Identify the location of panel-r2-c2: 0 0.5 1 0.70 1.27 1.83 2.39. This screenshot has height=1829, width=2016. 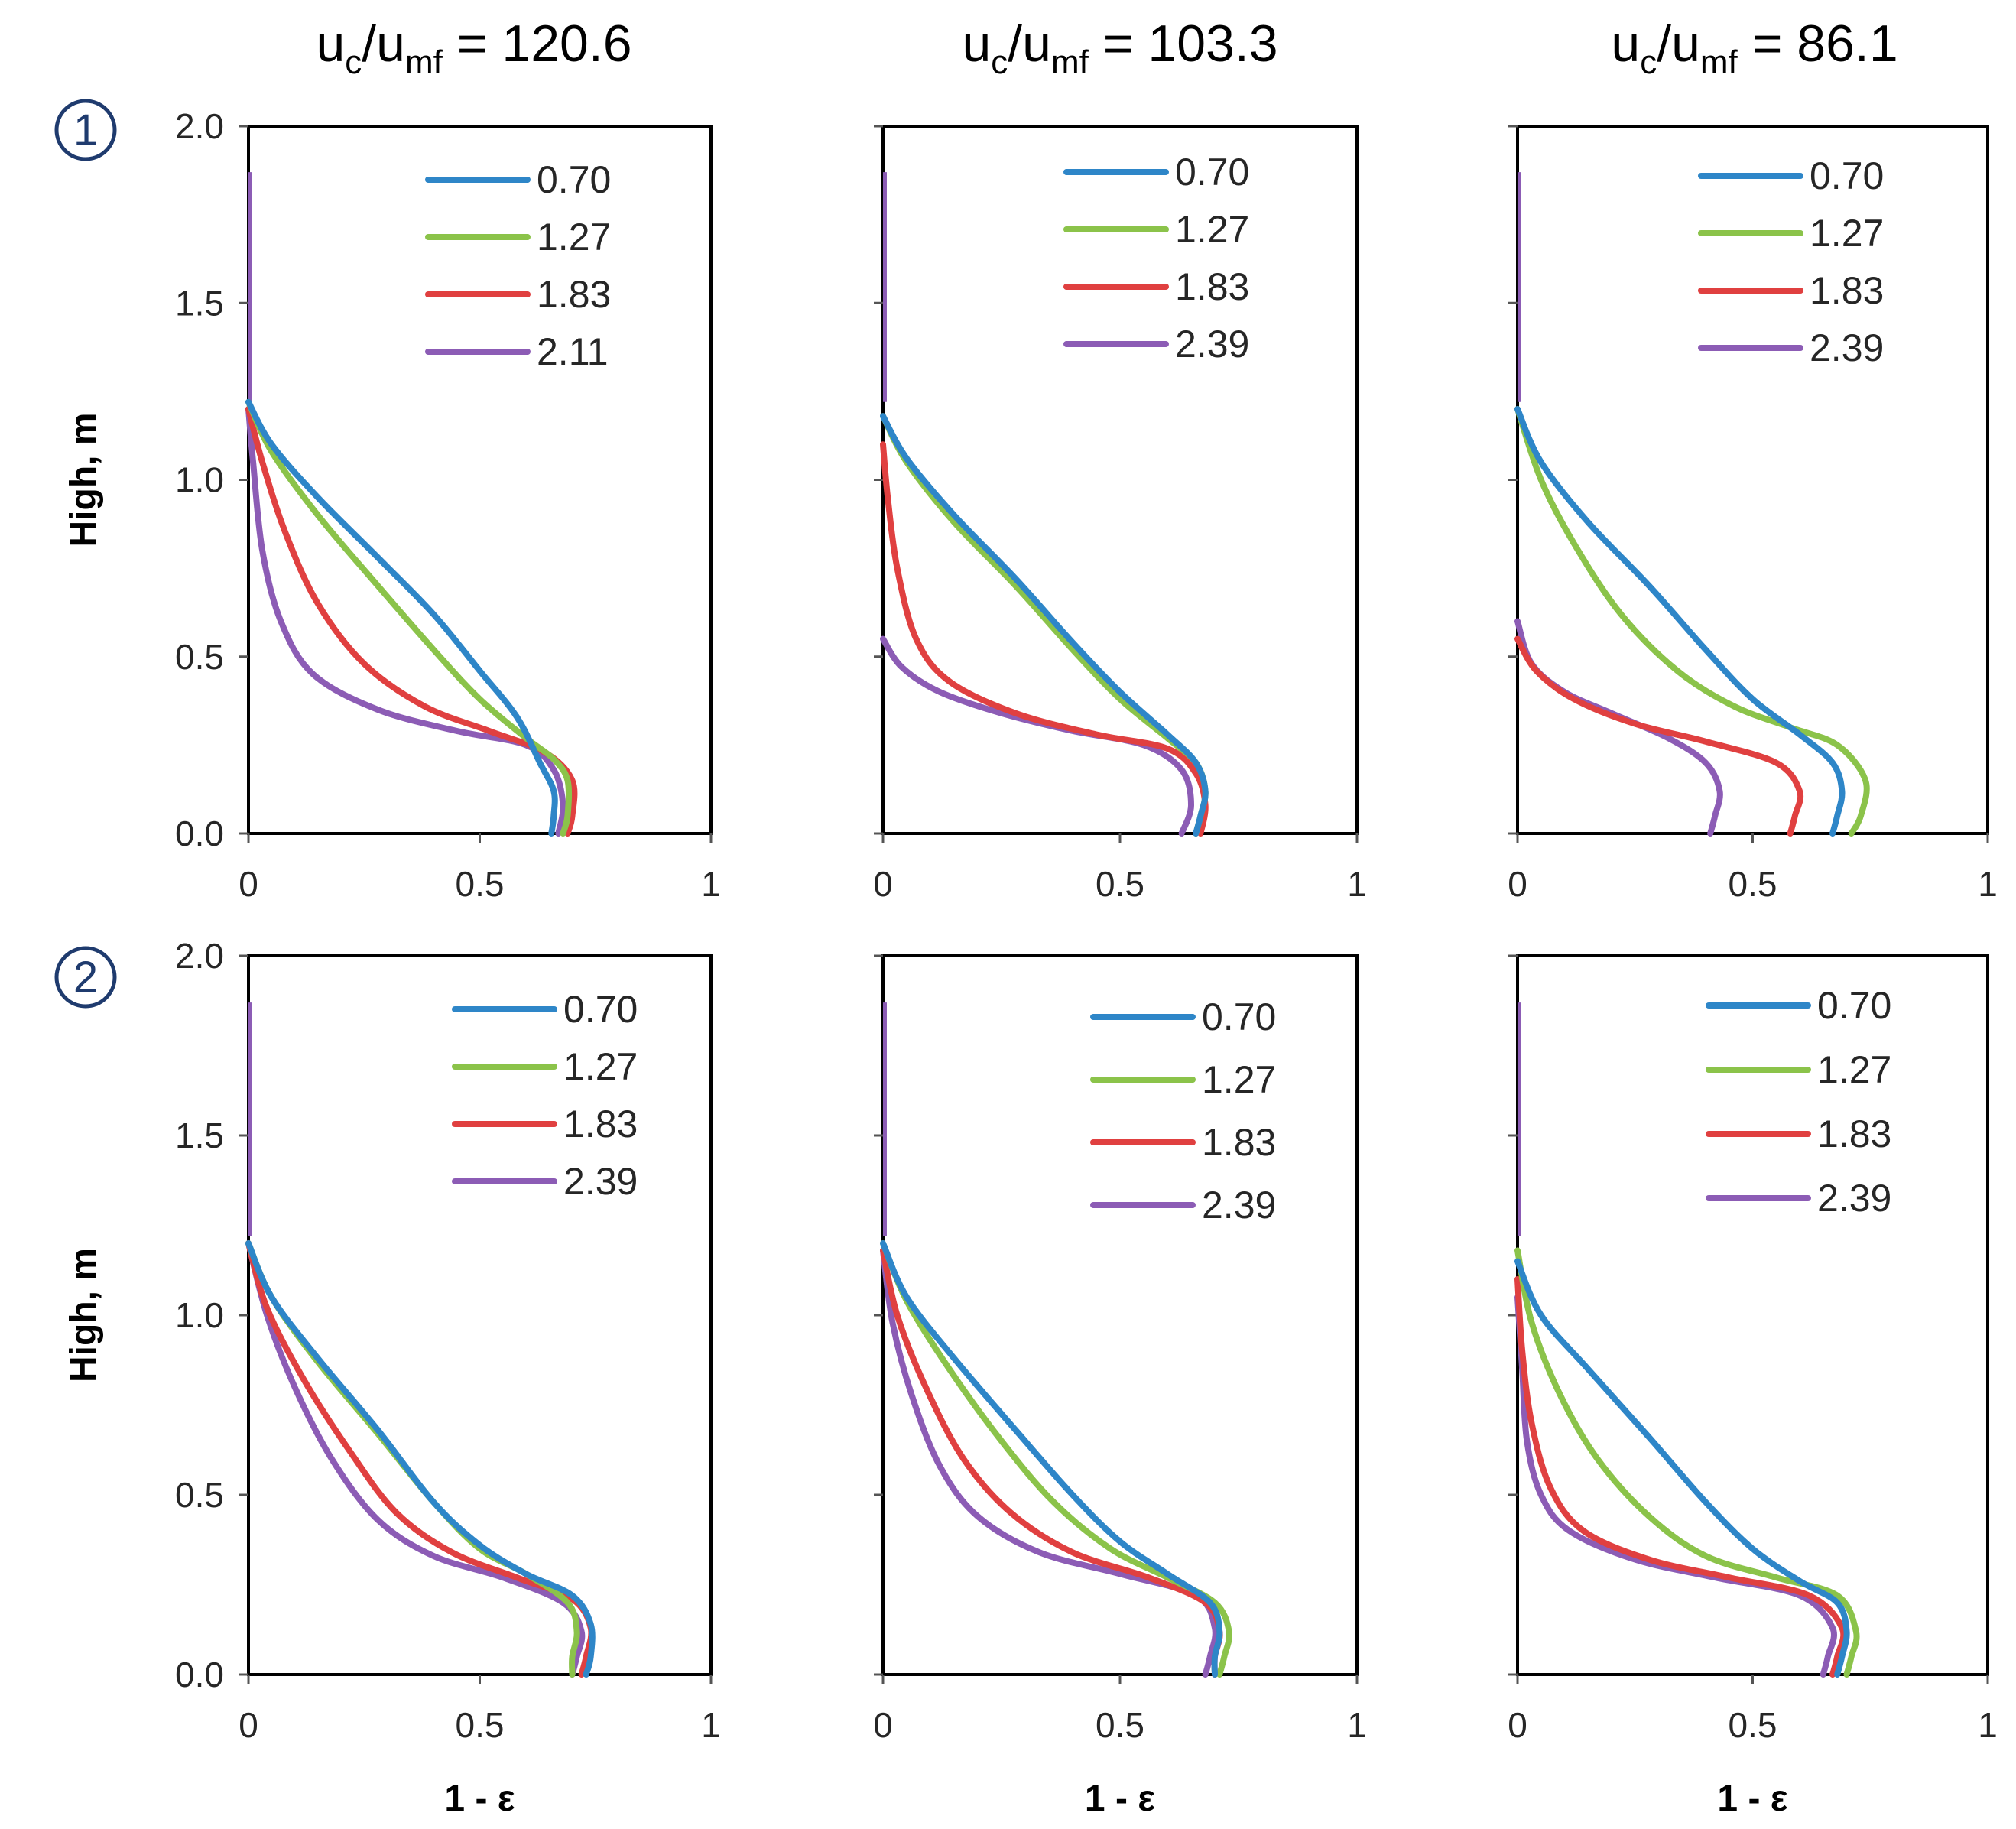
(1120, 1349).